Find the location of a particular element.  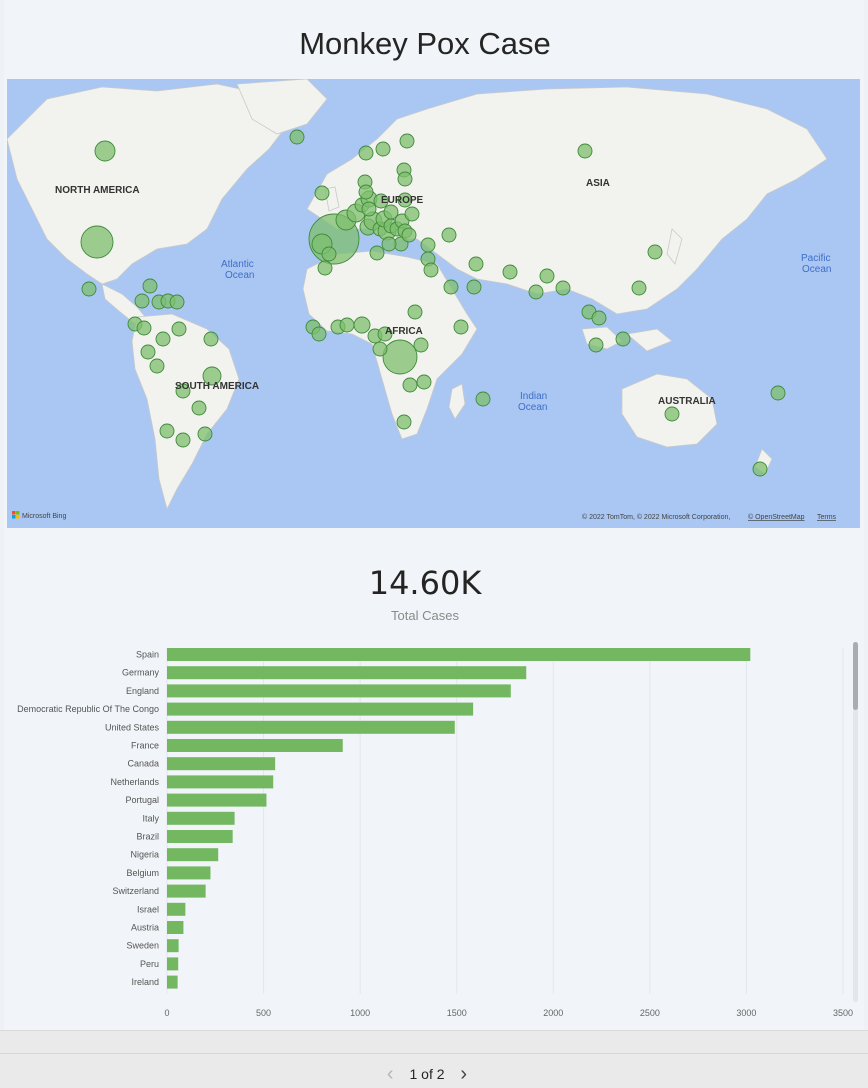

chevron-right-icon: › is located at coordinates (464, 1074).